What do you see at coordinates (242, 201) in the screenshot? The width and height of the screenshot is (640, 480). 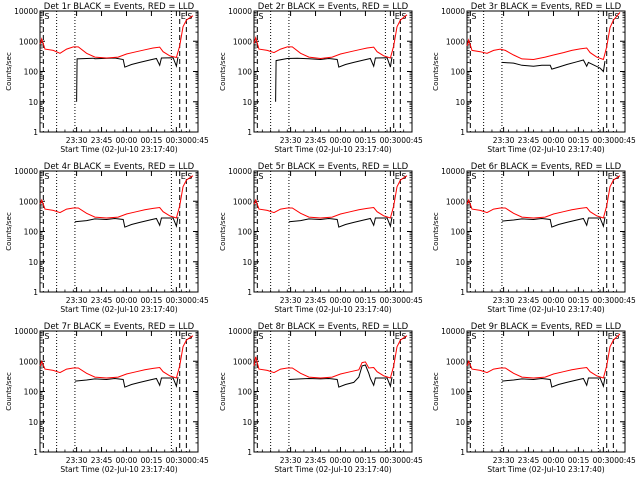 I see `y-tick-label: 1000` at bounding box center [242, 201].